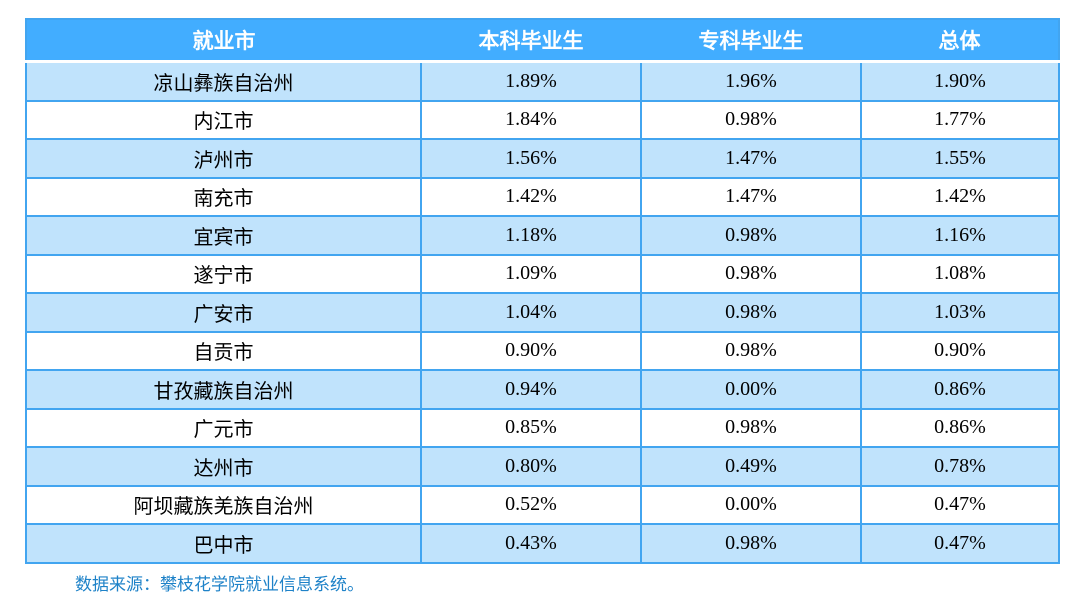 The height and width of the screenshot is (605, 1077). What do you see at coordinates (960, 41) in the screenshot?
I see `column-header-overall: 总体` at bounding box center [960, 41].